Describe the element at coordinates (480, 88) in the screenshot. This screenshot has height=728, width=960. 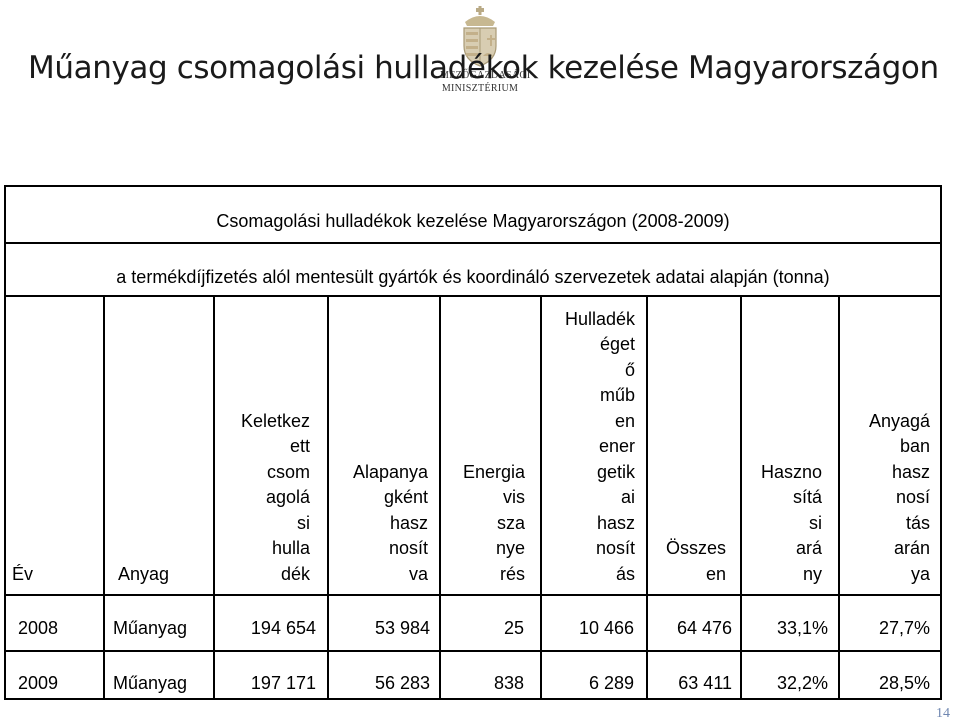
I see `ministry-name-line2: MINISZTÉRIUM` at that location.